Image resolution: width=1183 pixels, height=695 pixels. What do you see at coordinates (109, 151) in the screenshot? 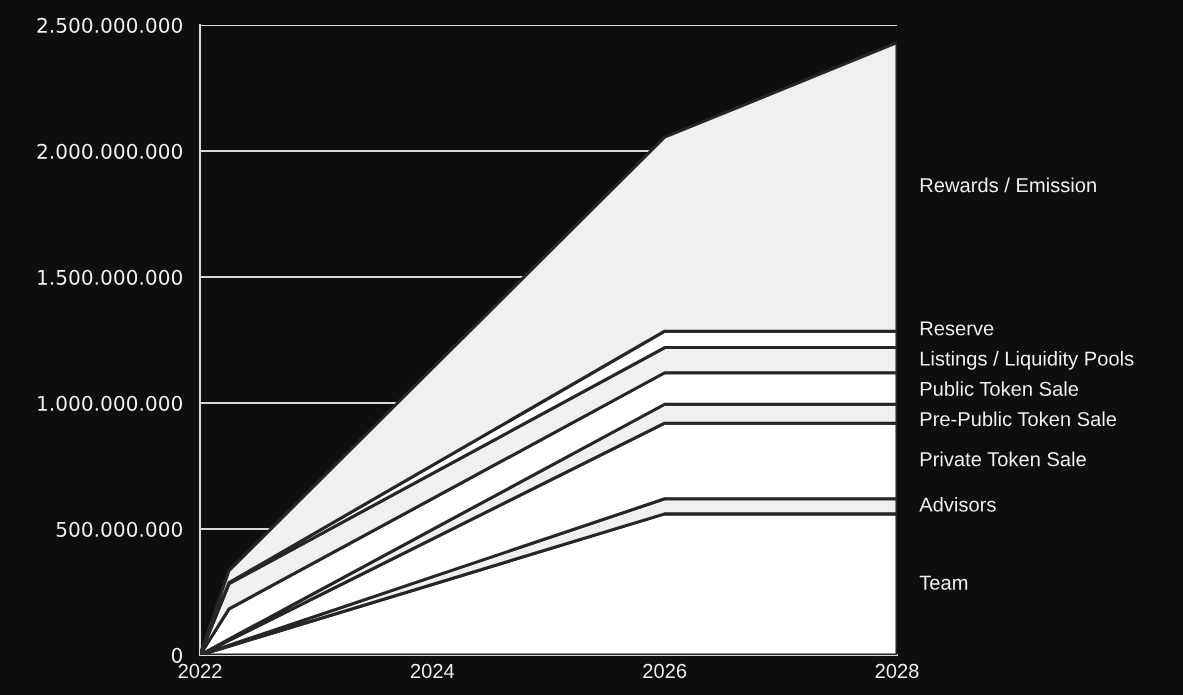
I see `y-tick-label: 2.000.000.000` at bounding box center [109, 151].